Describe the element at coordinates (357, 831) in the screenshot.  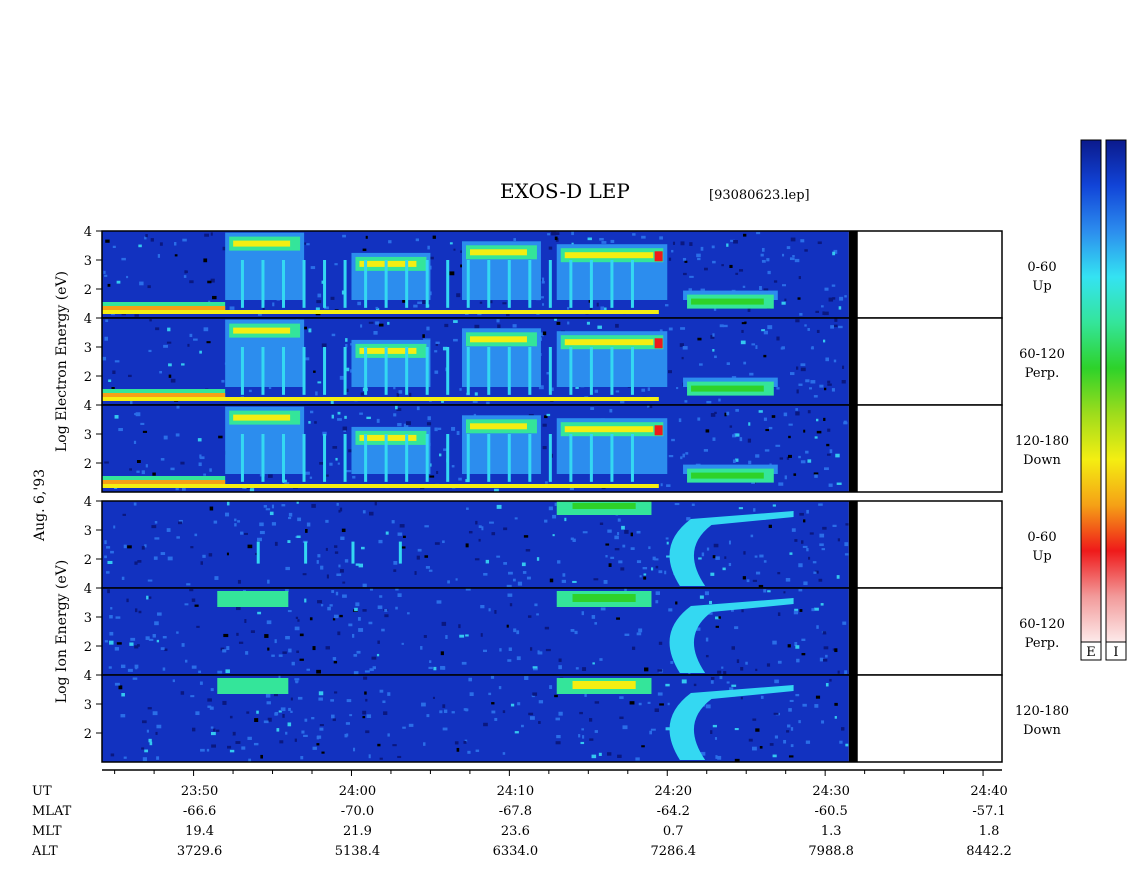
I see `footer-value: 21.9` at that location.